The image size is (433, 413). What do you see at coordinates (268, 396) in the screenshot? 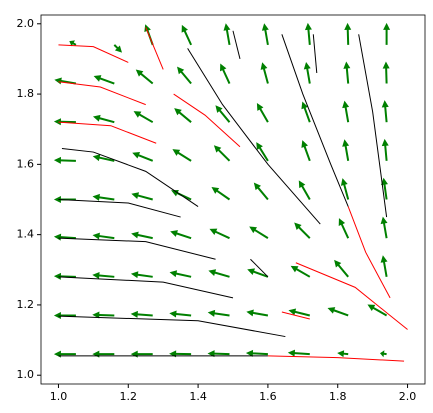
I see `x-tick-label: 1.6` at bounding box center [268, 396].